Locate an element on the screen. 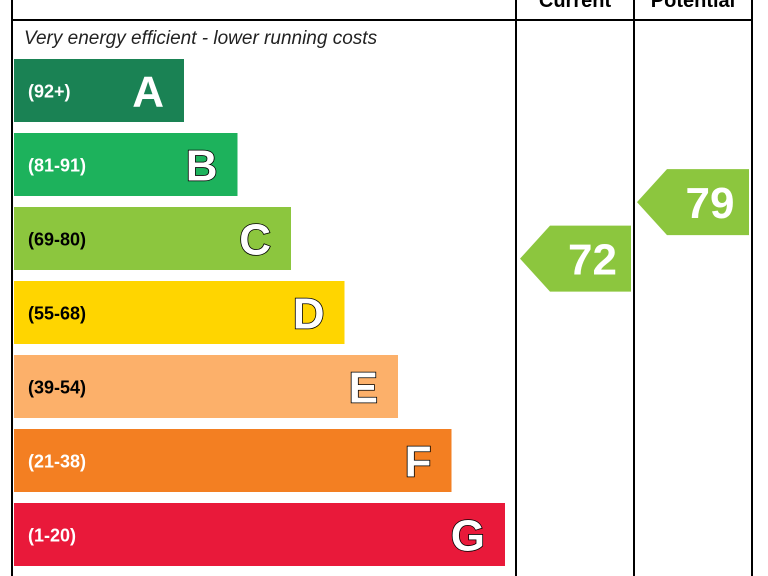  band-d: (55-68) D is located at coordinates (179, 312).